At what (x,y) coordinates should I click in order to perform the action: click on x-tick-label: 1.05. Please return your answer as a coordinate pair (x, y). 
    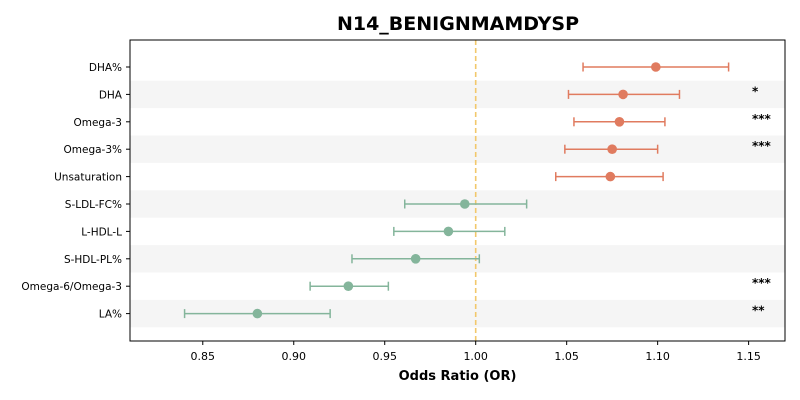
    Looking at the image, I should click on (566, 356).